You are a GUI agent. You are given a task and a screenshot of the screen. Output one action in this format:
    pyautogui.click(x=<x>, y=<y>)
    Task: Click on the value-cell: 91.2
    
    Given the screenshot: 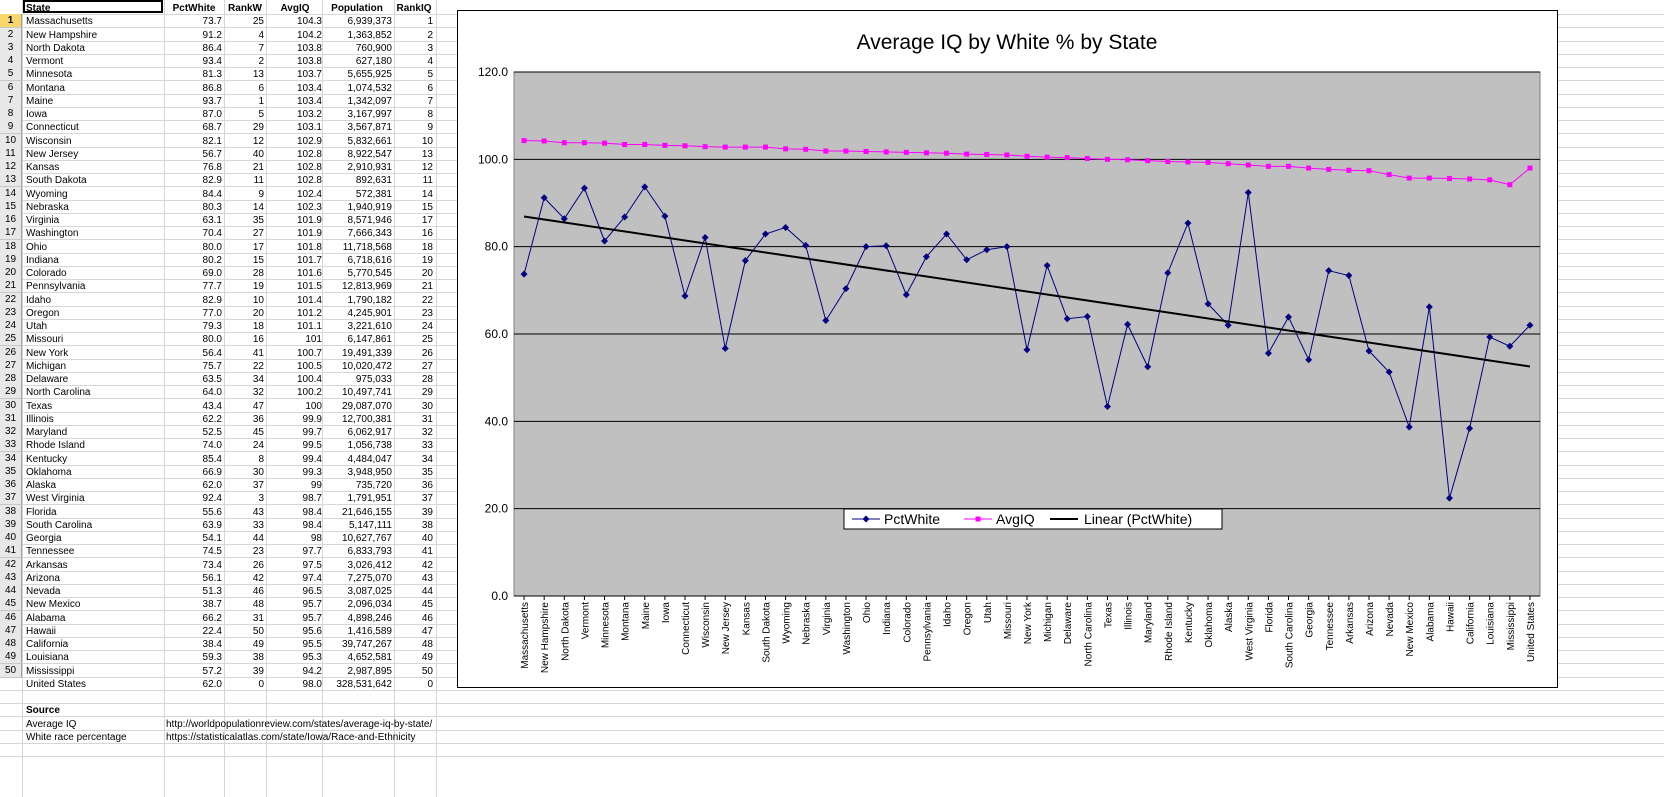 What is the action you would take?
    pyautogui.click(x=212, y=35)
    